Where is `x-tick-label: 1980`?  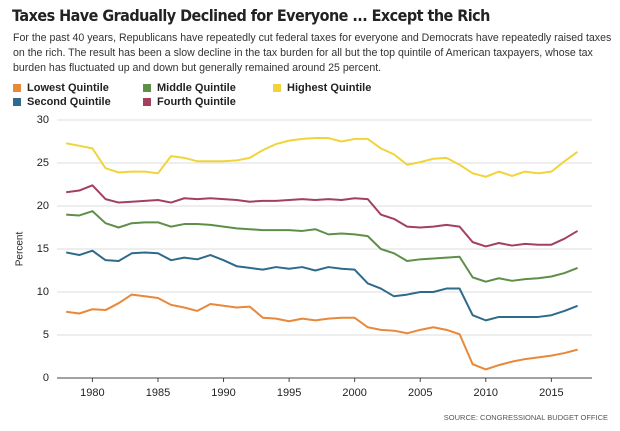 x-tick-label: 1980 is located at coordinates (92, 393).